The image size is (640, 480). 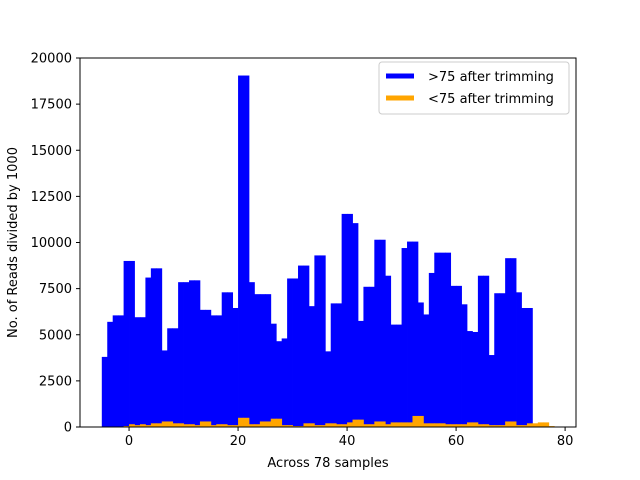 I want to click on y-tick-label: 0, so click(x=68, y=428).